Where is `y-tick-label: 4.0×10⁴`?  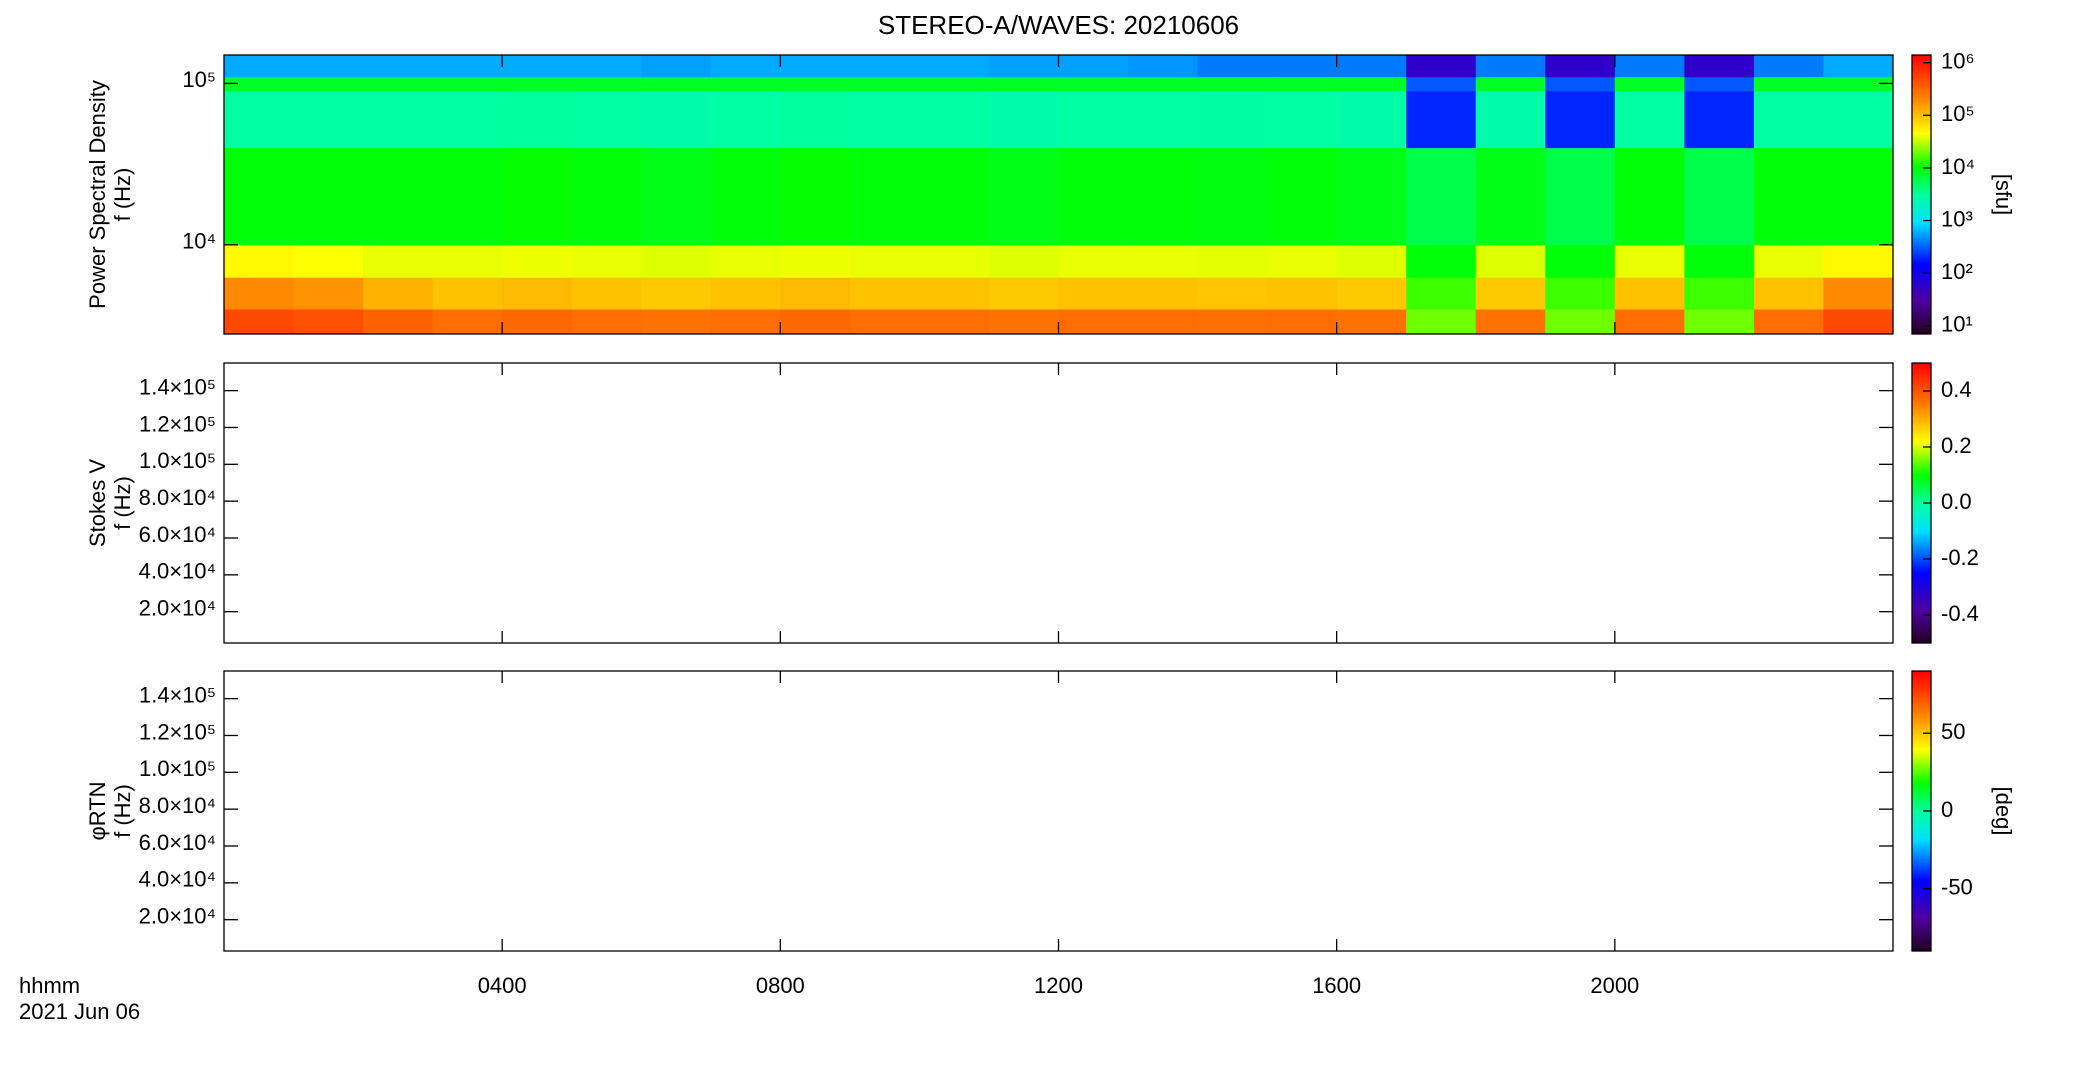 y-tick-label: 4.0×10⁴ is located at coordinates (177, 571).